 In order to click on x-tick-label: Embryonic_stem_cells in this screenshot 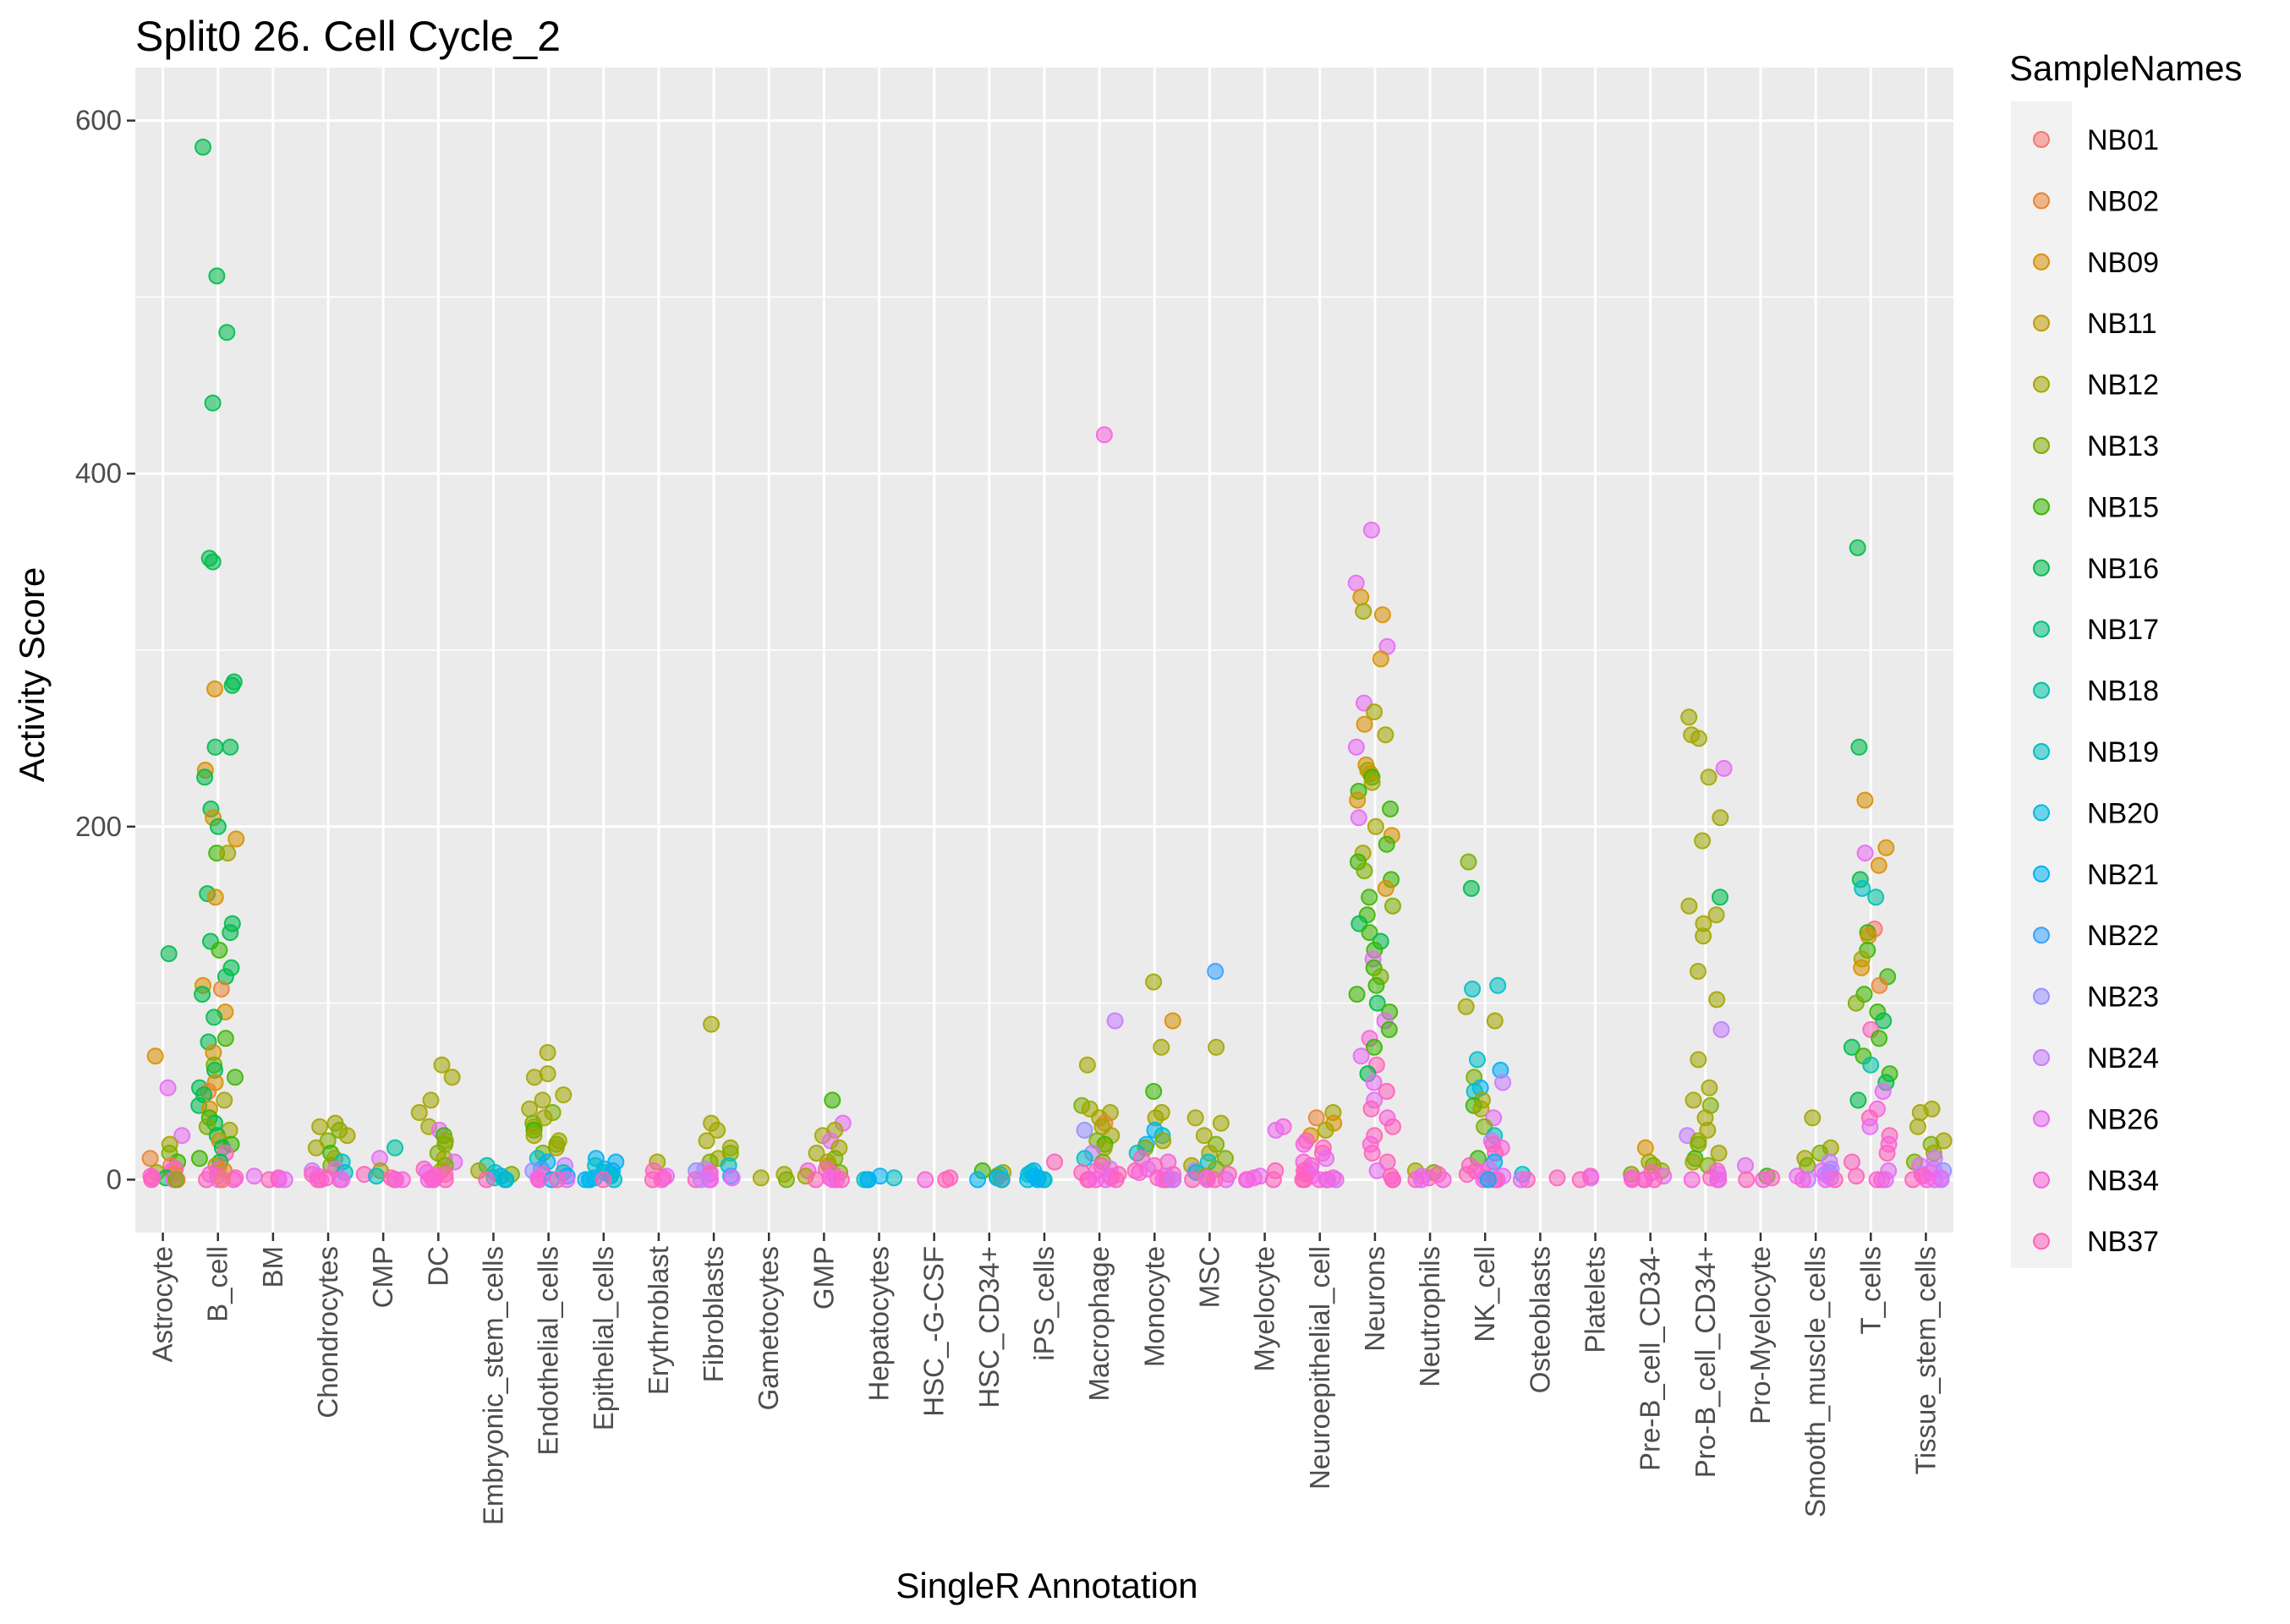, I will do `click(492, 1385)`.